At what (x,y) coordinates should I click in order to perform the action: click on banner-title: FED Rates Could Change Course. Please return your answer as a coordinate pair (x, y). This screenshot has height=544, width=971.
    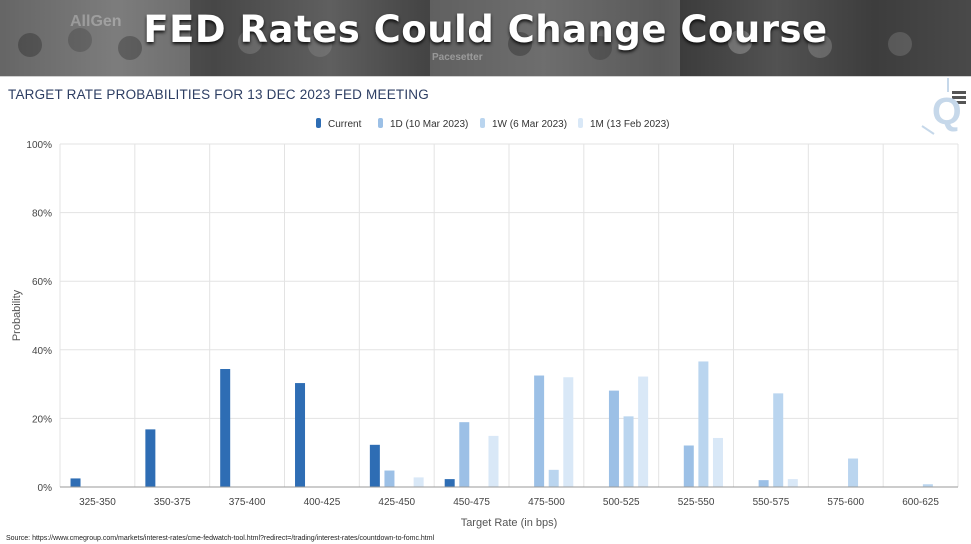
    Looking at the image, I should click on (485, 29).